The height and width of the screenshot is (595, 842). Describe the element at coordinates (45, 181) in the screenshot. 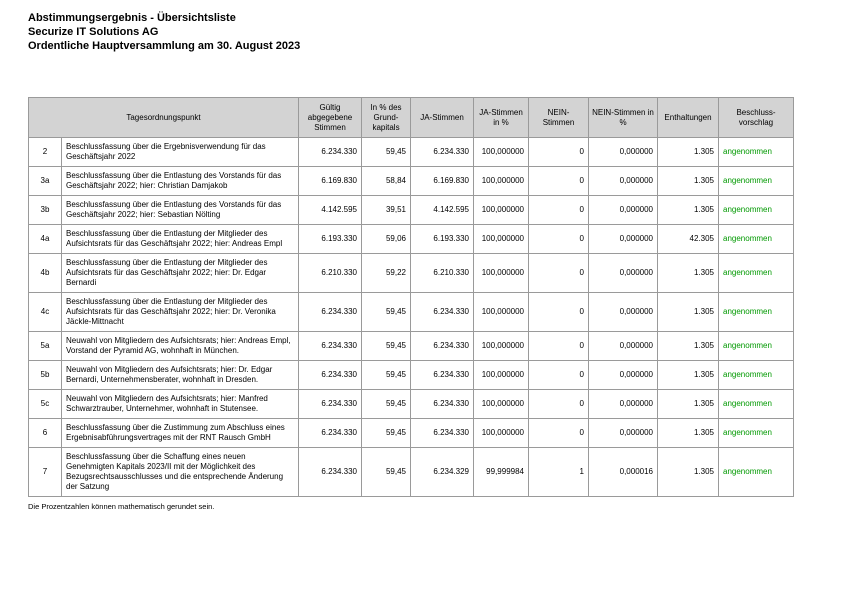

I see `item-number-cell: 3a` at that location.